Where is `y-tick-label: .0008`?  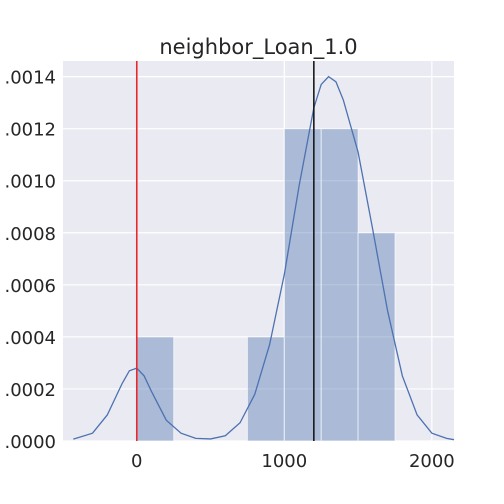 y-tick-label: .0008 is located at coordinates (30, 234).